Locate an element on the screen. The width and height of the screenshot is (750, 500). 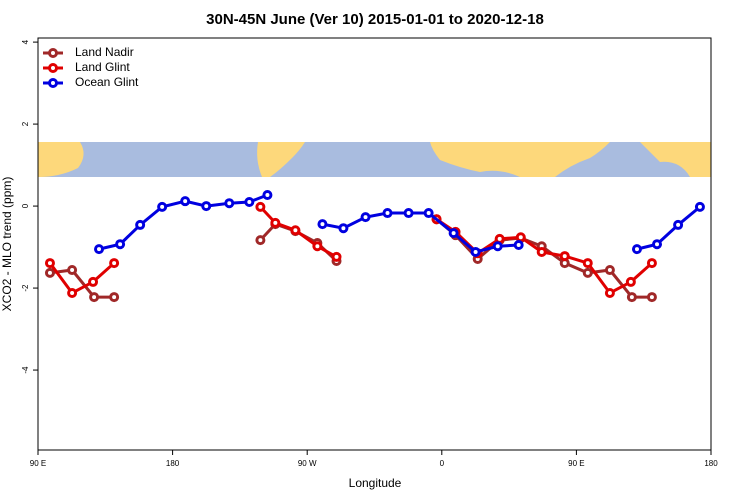
y-tick-label: -2 is located at coordinates (25, 288).